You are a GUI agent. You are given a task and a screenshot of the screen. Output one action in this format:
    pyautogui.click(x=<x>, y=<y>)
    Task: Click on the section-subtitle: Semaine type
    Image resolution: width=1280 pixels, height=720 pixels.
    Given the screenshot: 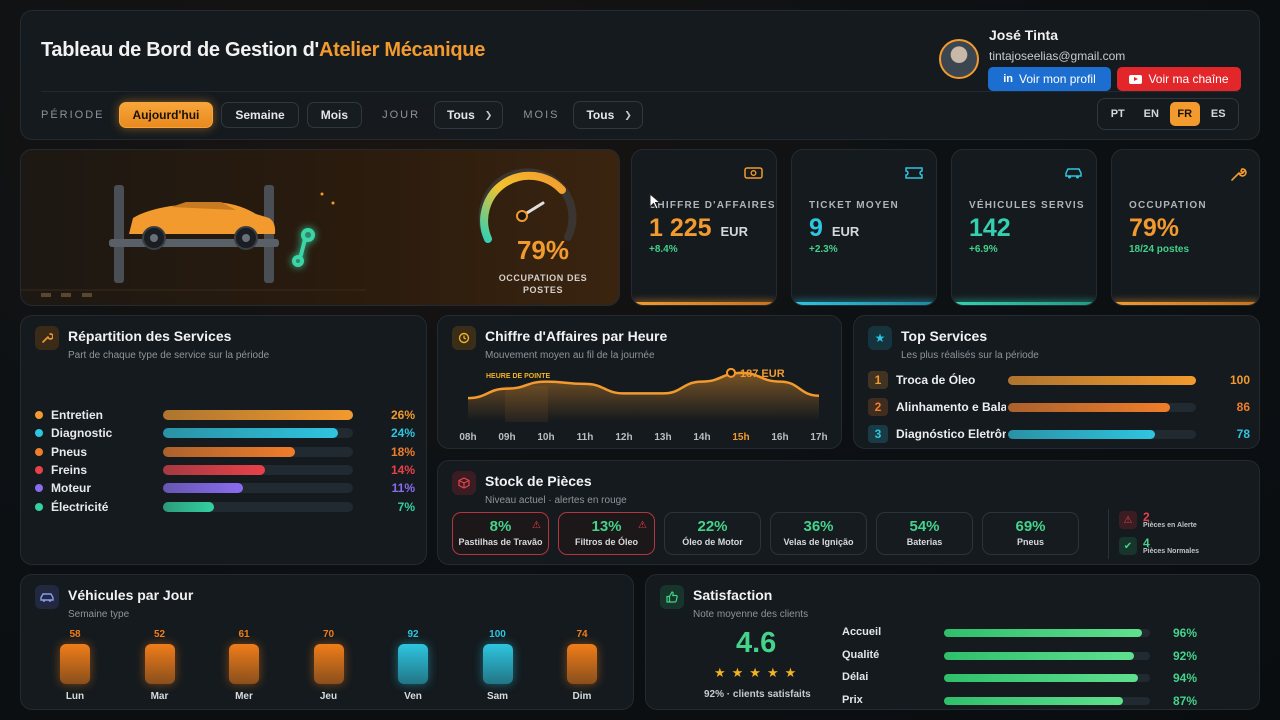 What is the action you would take?
    pyautogui.click(x=99, y=614)
    